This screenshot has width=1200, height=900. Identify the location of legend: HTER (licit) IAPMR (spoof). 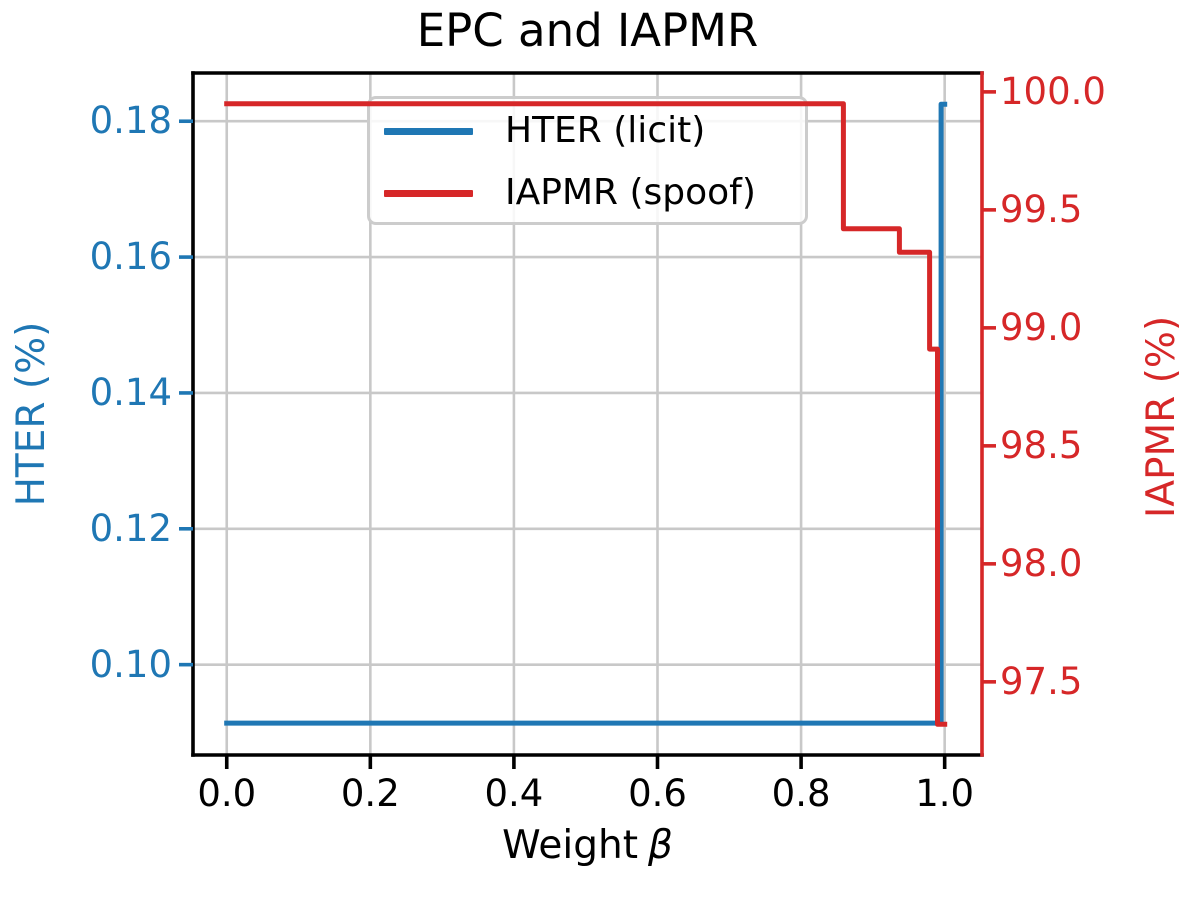
(587, 160).